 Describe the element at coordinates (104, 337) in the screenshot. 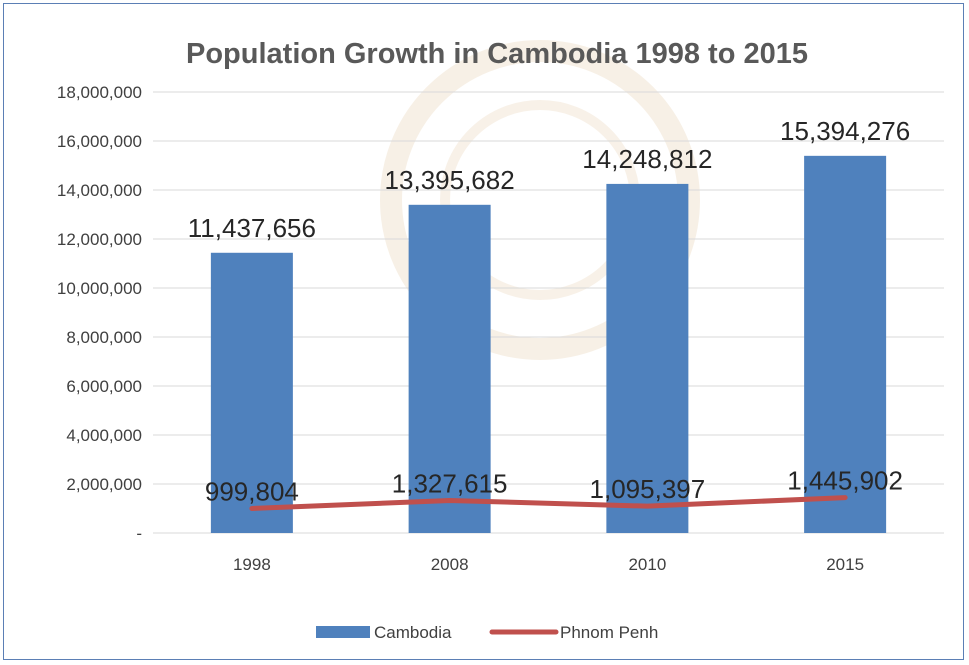

I see `y-tick-label: 8,000,000` at that location.